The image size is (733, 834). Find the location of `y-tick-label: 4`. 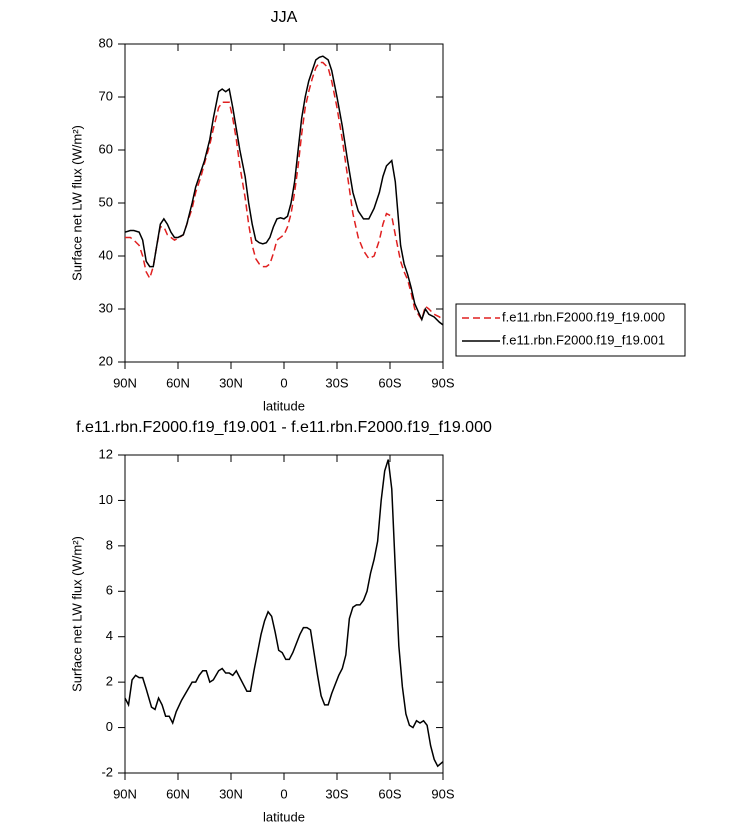

y-tick-label: 4 is located at coordinates (109, 635).